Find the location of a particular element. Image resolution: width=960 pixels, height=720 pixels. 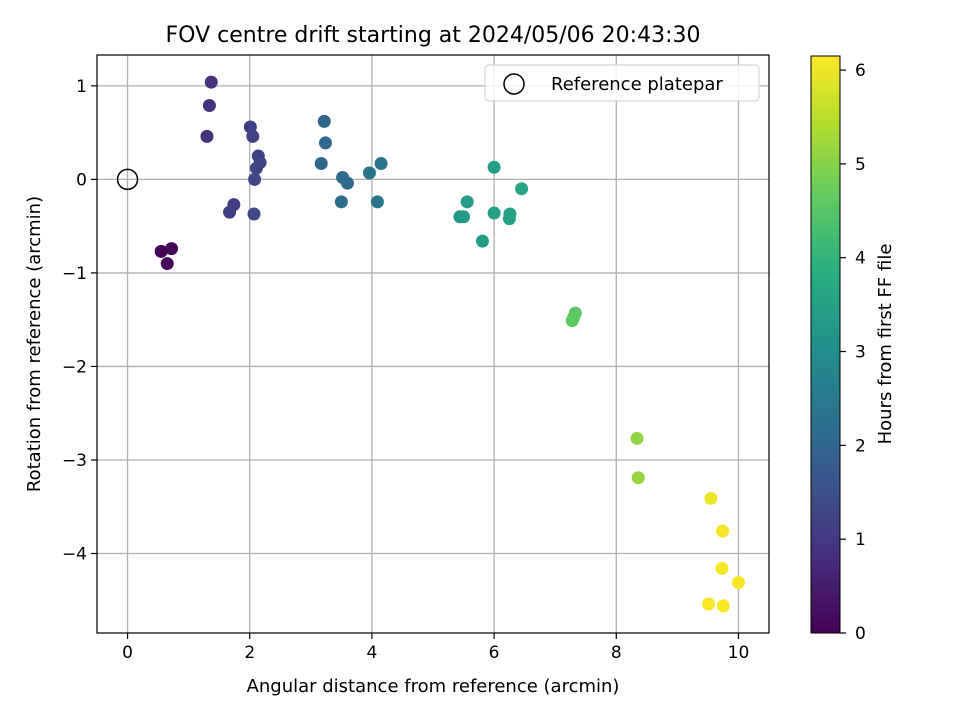

y-axis-ticks: 1 0 −1 −2 −3 −4 is located at coordinates (79, 321).